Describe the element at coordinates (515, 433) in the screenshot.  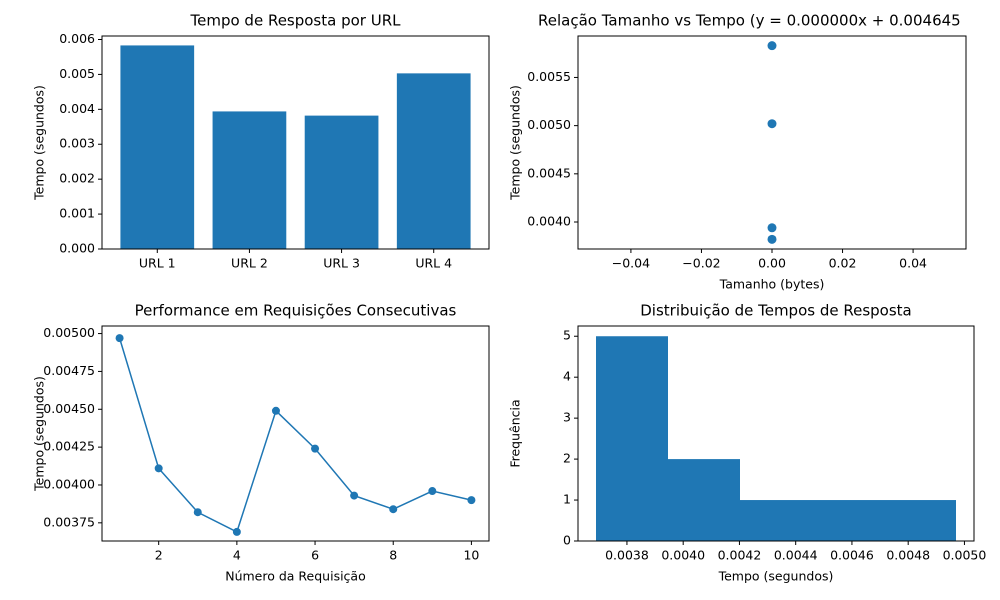
I see `y-axis-label: Frequência` at that location.